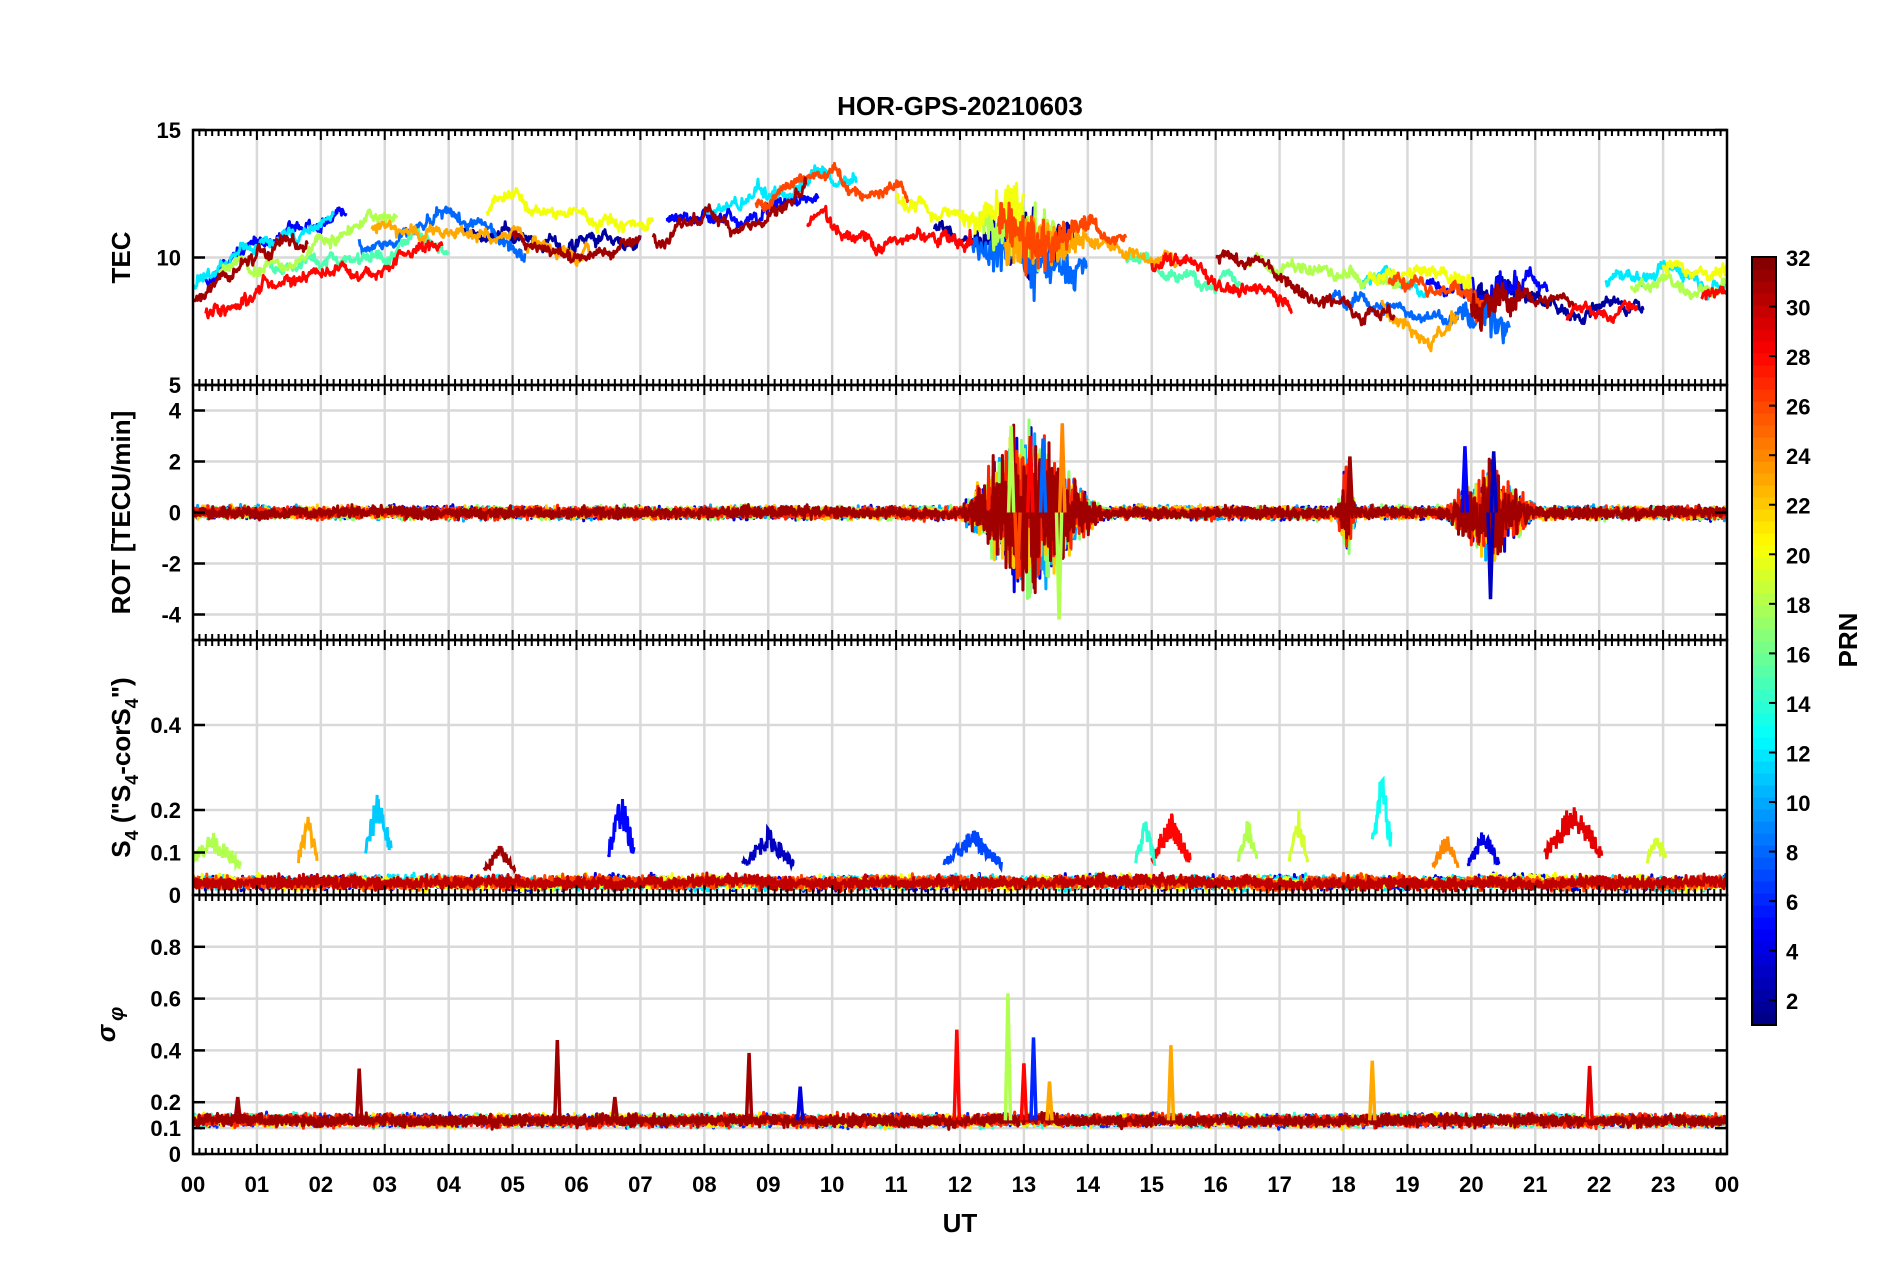  Describe the element at coordinates (1279, 1184) in the screenshot. I see `x-tick-label: 17` at that location.